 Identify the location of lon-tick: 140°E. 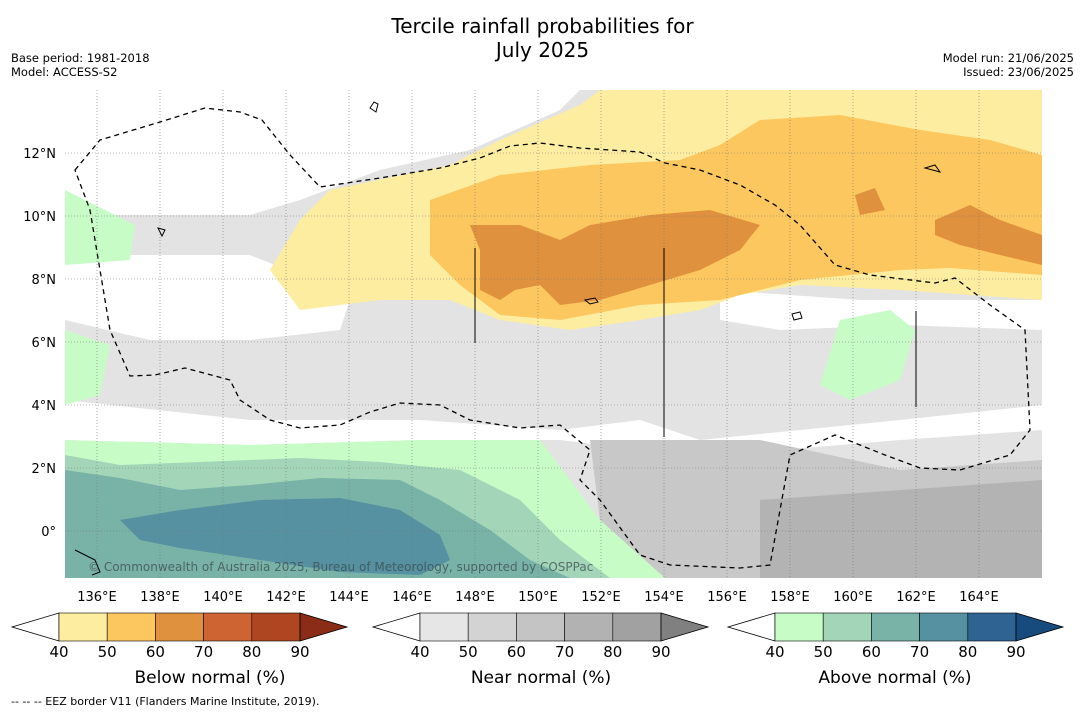
(223, 597).